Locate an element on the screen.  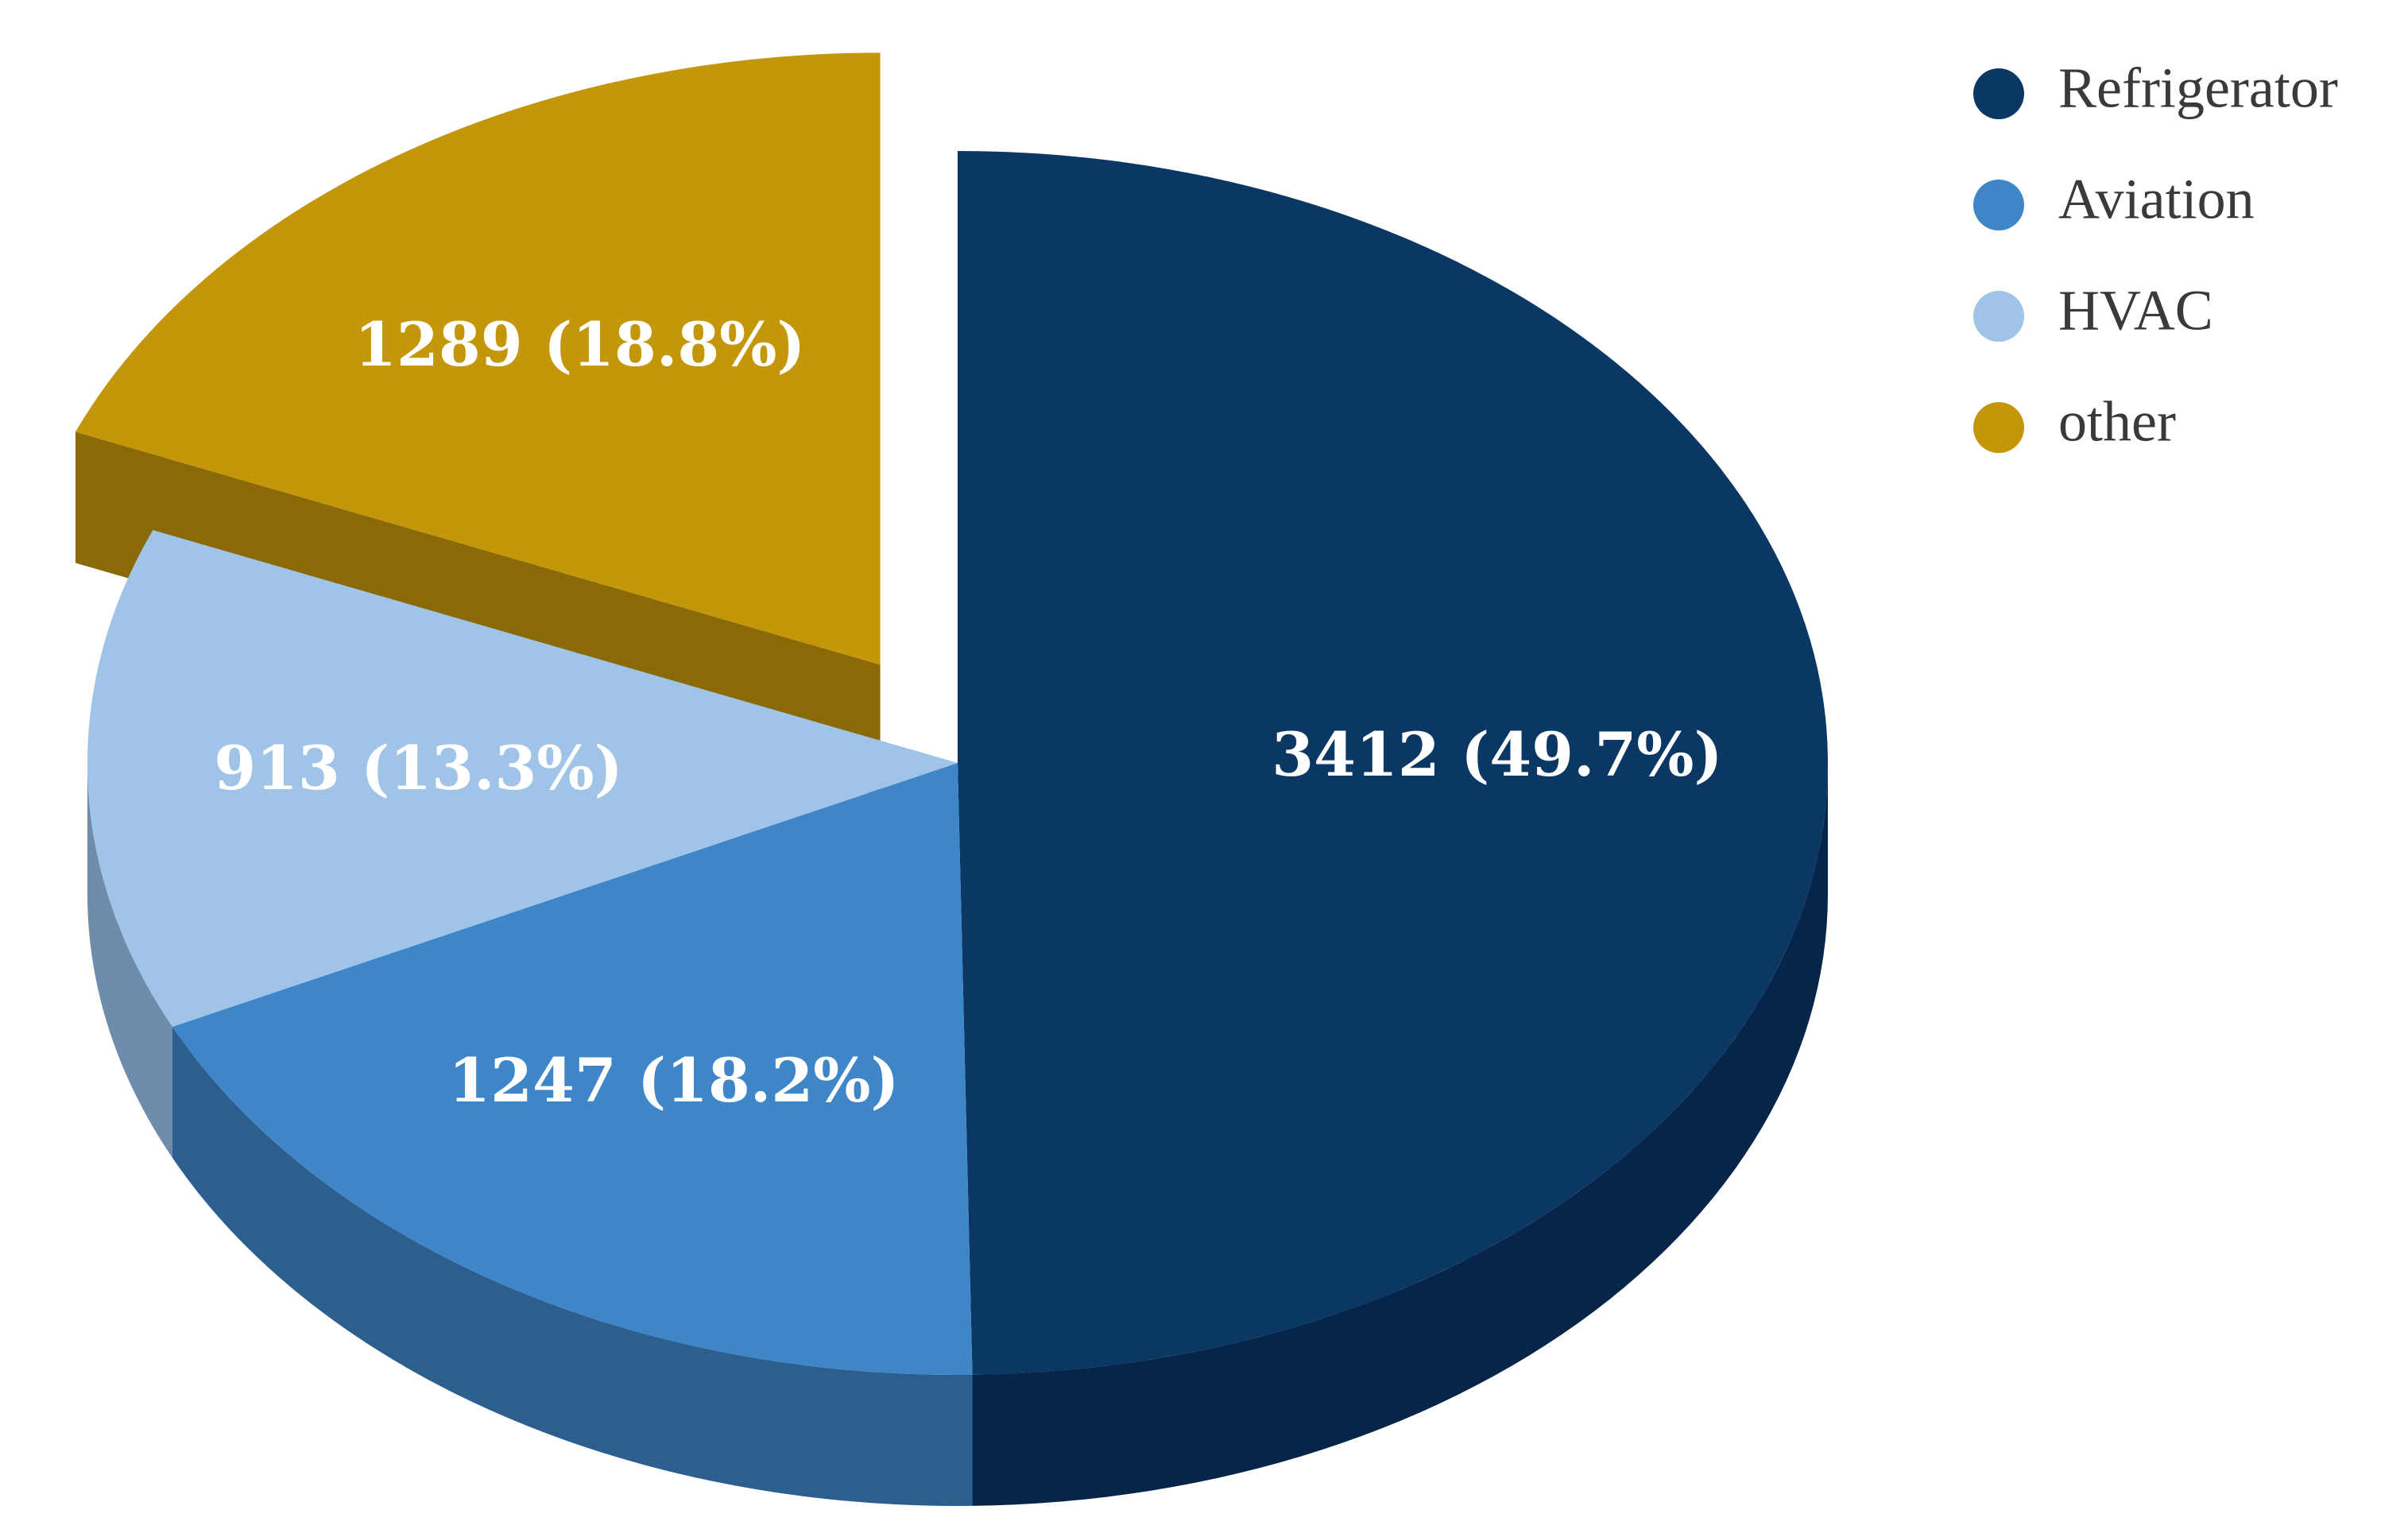
side-hvac is located at coordinates (129, 960).